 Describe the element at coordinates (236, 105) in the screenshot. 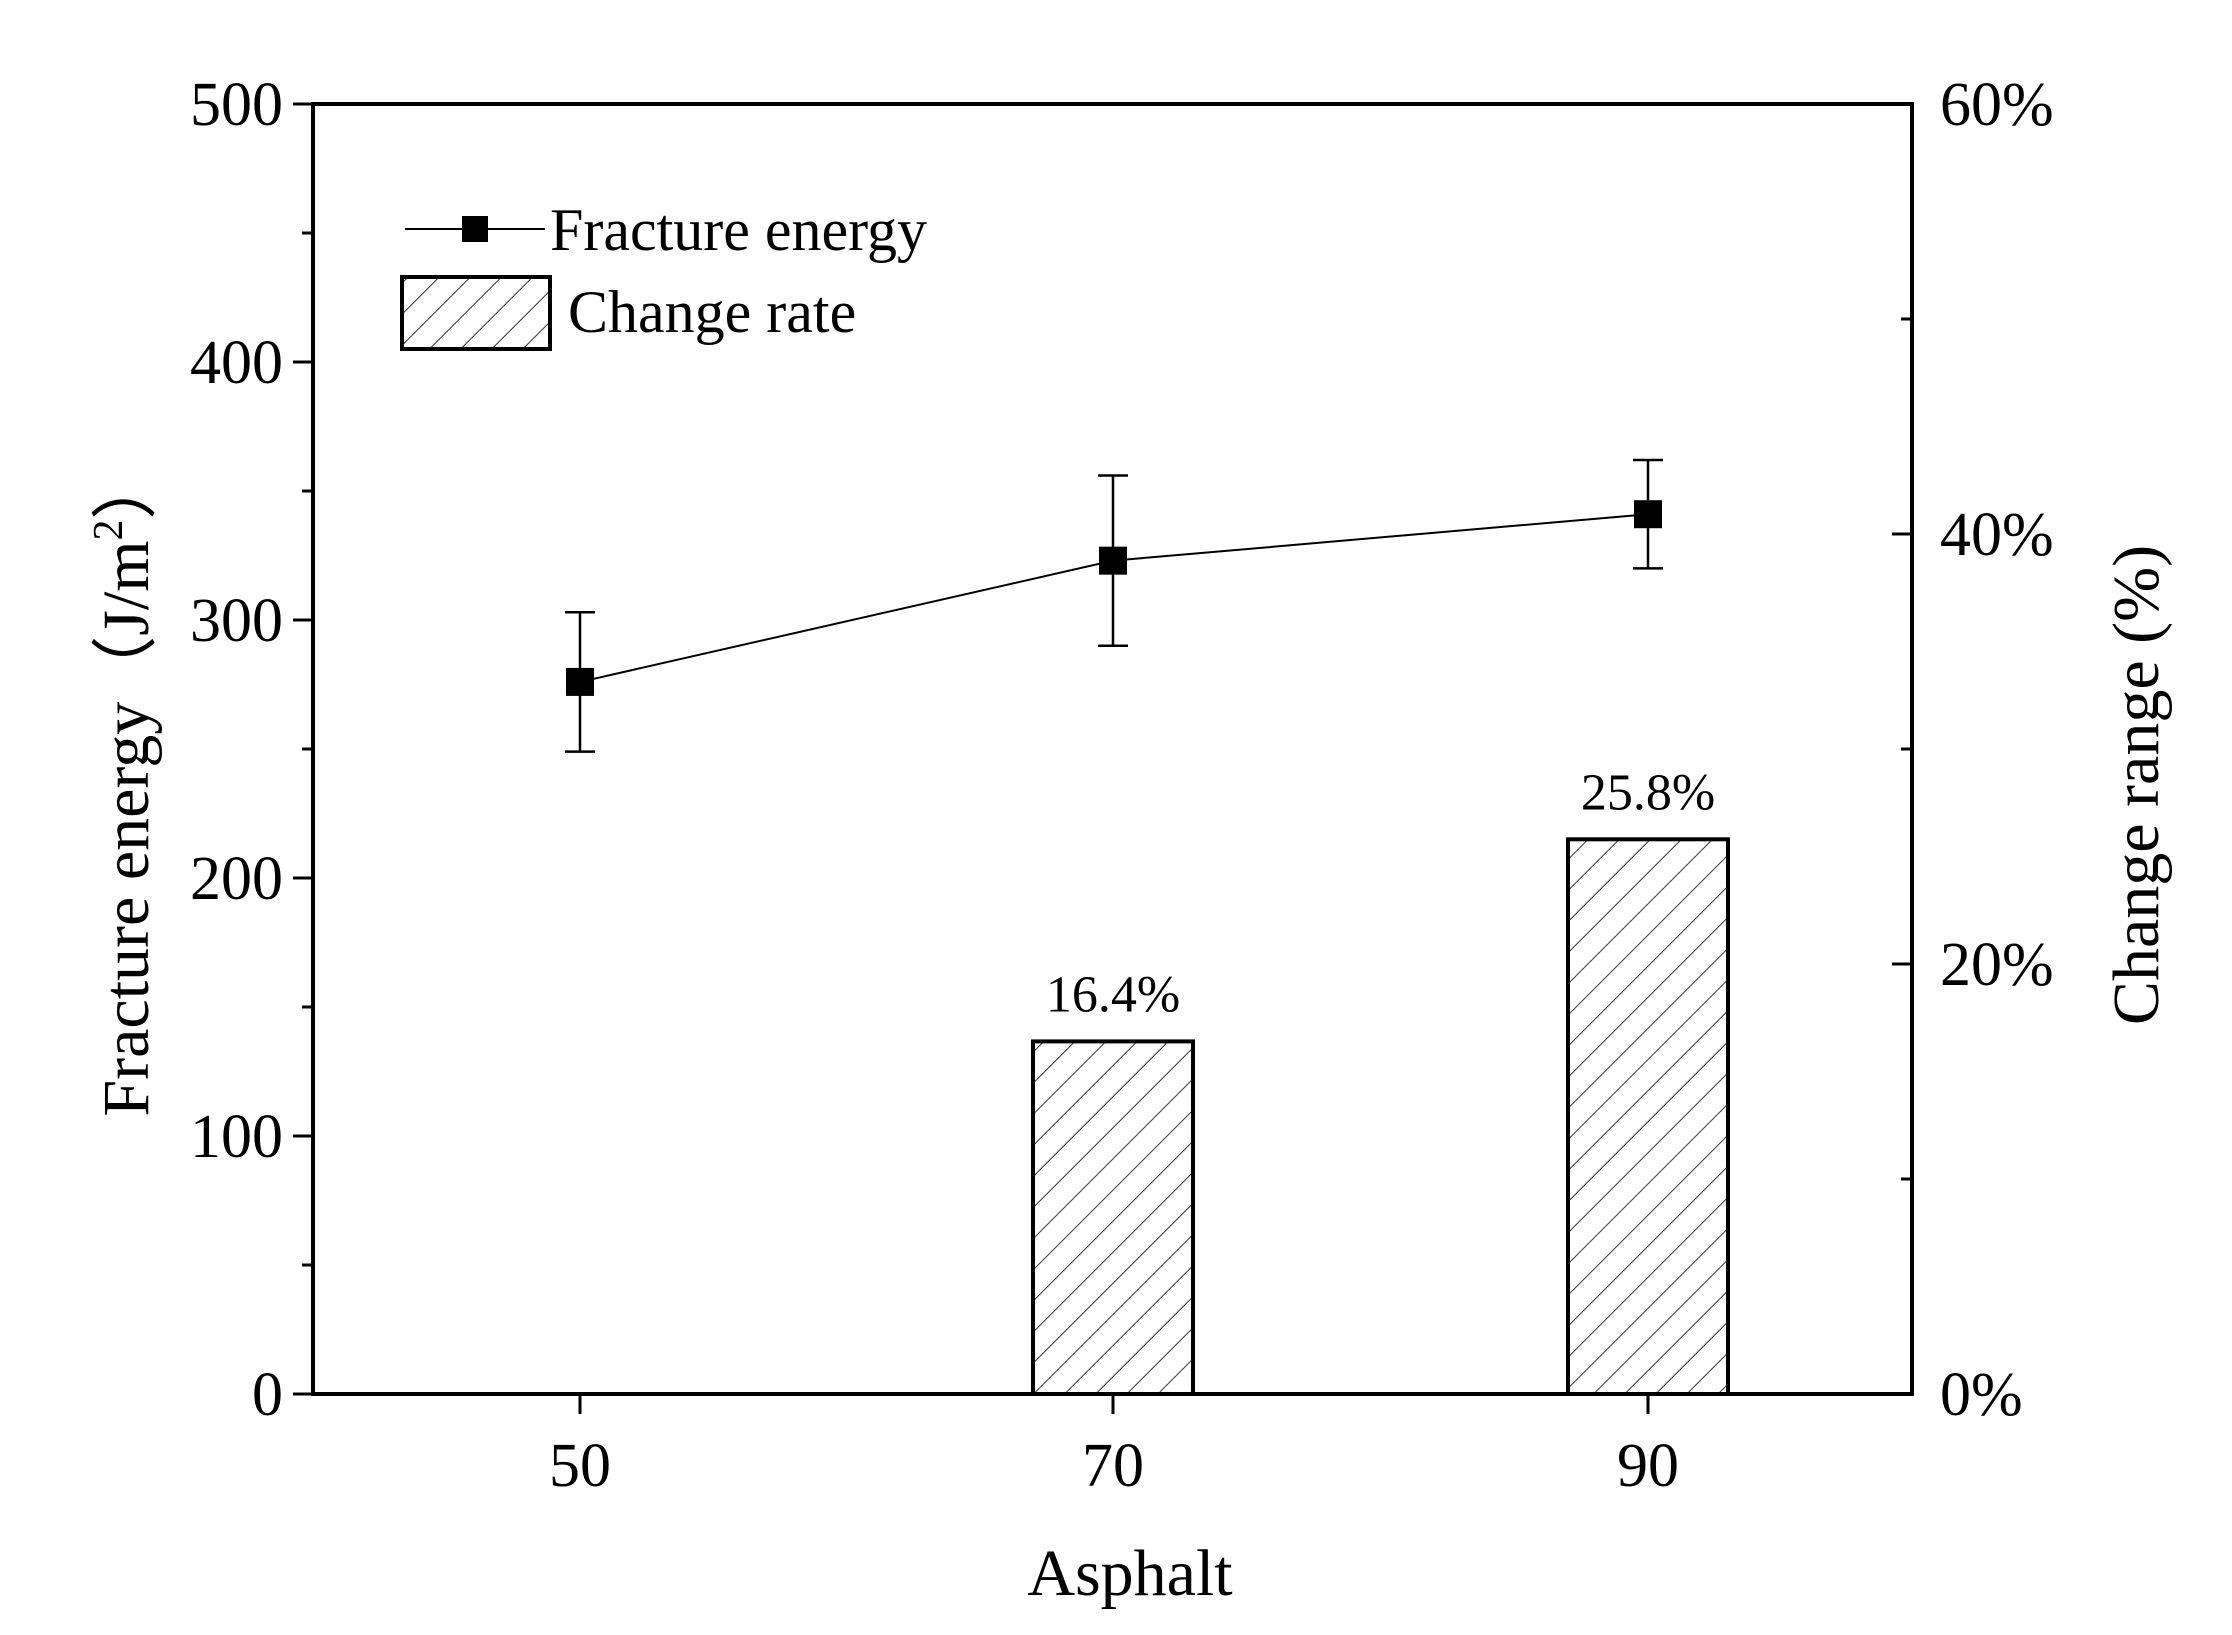

I see `left-tick-label: 500` at that location.